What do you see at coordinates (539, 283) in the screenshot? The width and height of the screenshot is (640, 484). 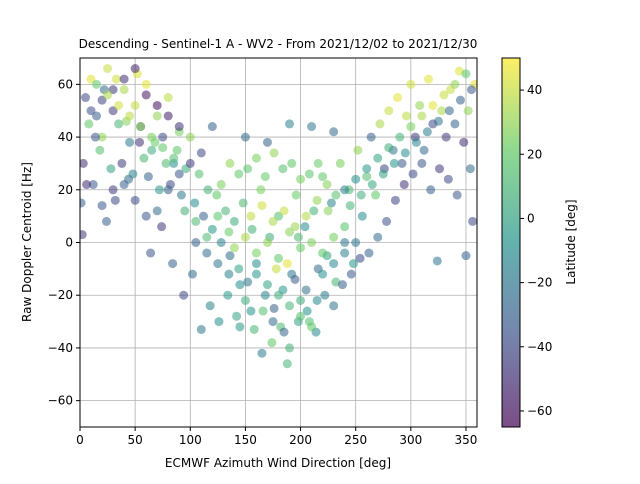 I see `colorbar-tick-label: −20` at bounding box center [539, 283].